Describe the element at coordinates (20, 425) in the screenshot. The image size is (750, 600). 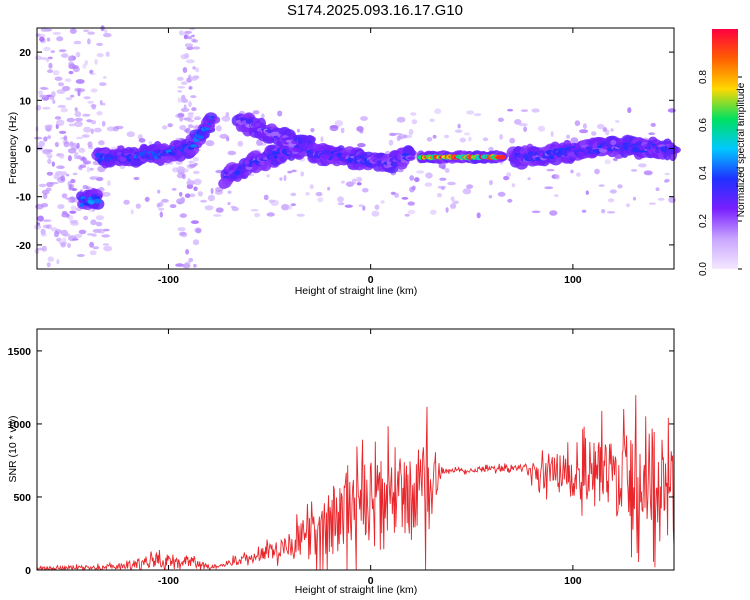
I see `y-tick-label: 1000` at that location.